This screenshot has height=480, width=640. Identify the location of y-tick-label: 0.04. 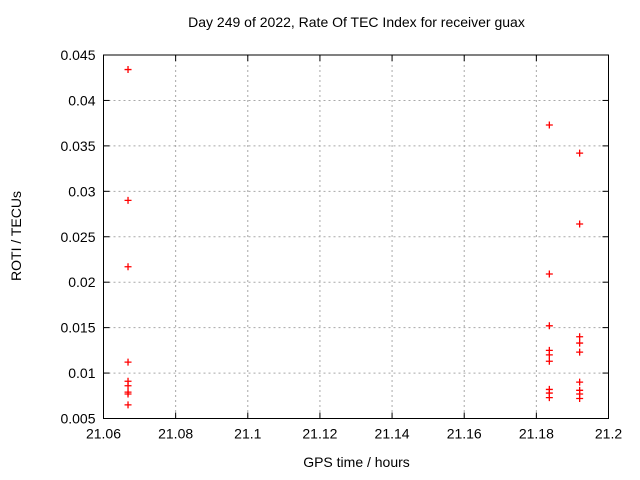
(81, 100).